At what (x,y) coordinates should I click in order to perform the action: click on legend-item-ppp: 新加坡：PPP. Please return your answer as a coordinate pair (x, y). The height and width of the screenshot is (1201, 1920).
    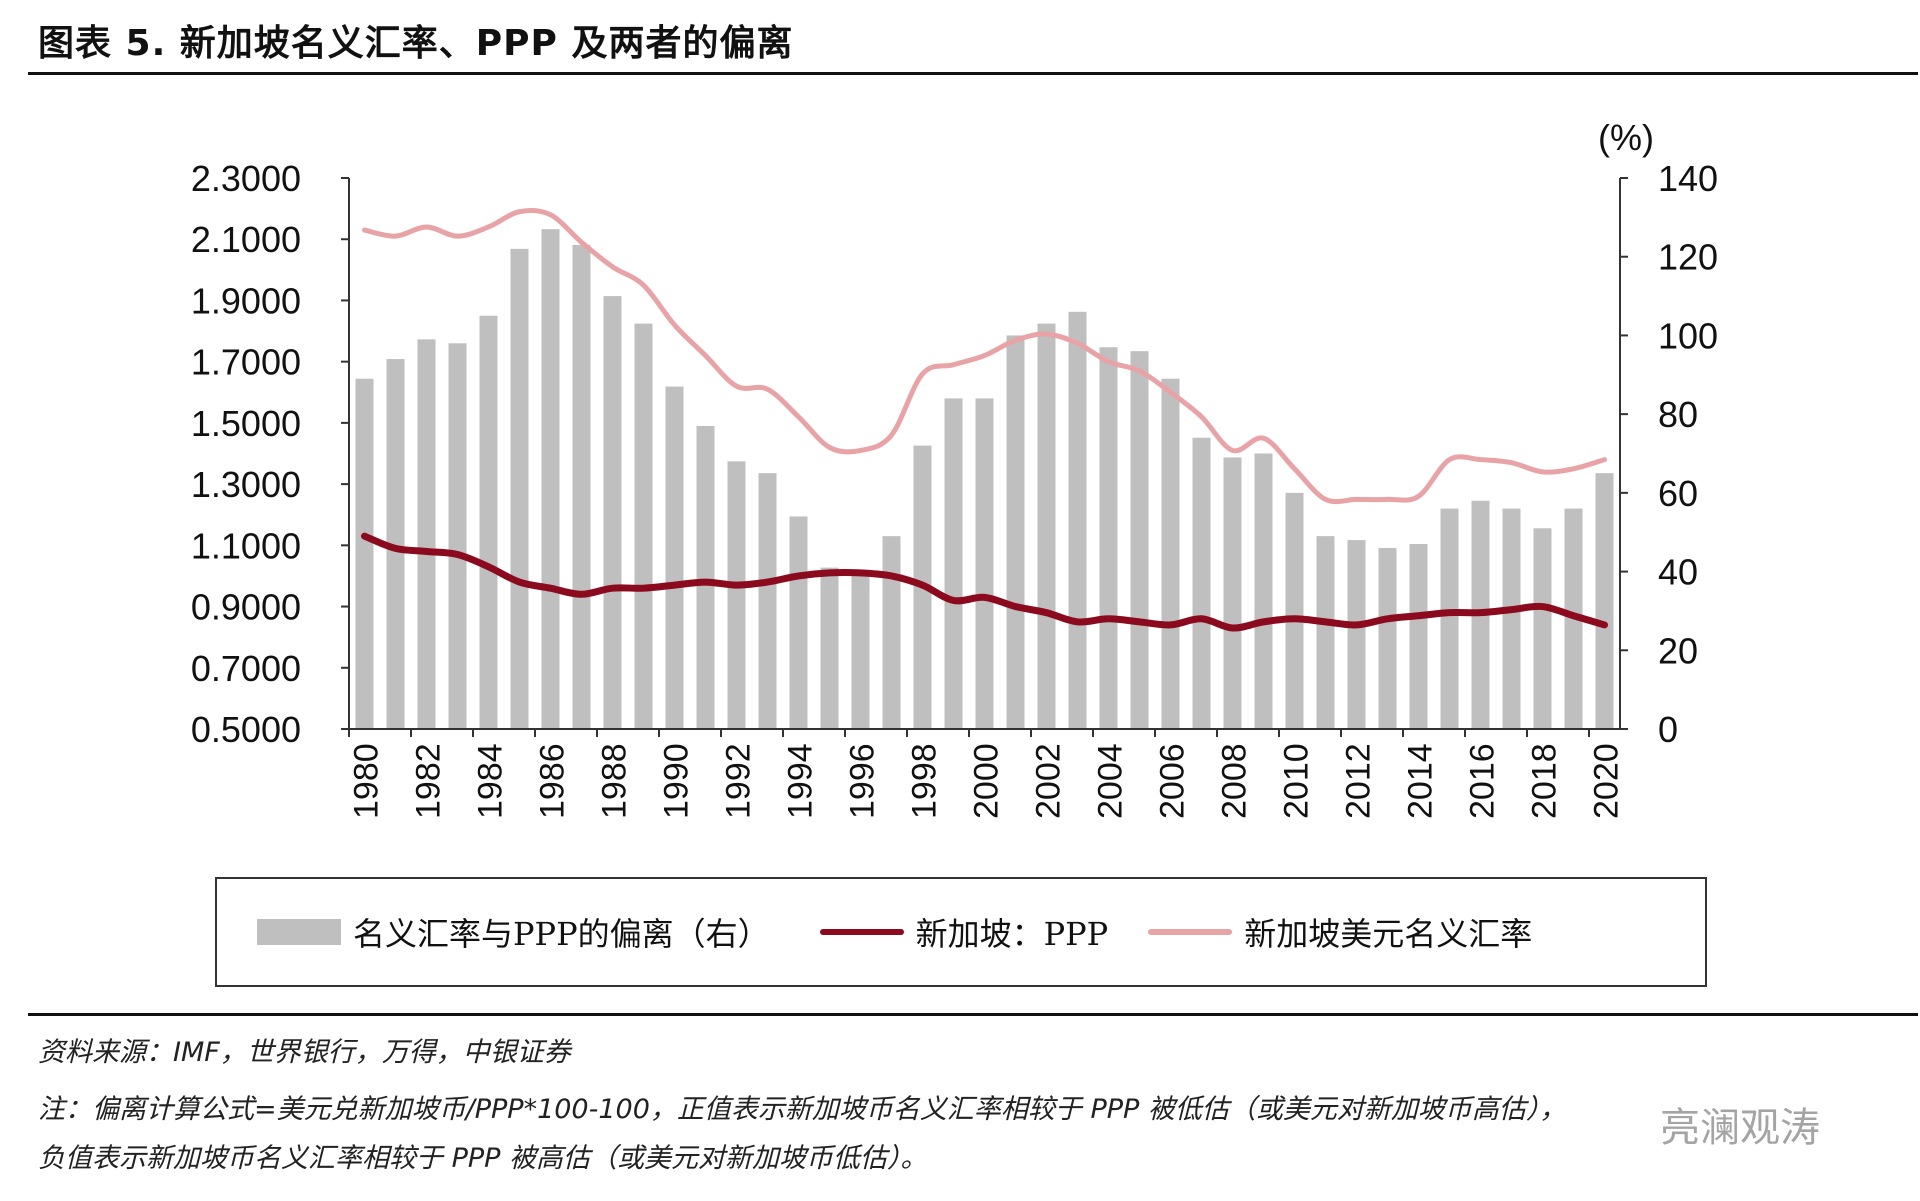
    Looking at the image, I should click on (964, 932).